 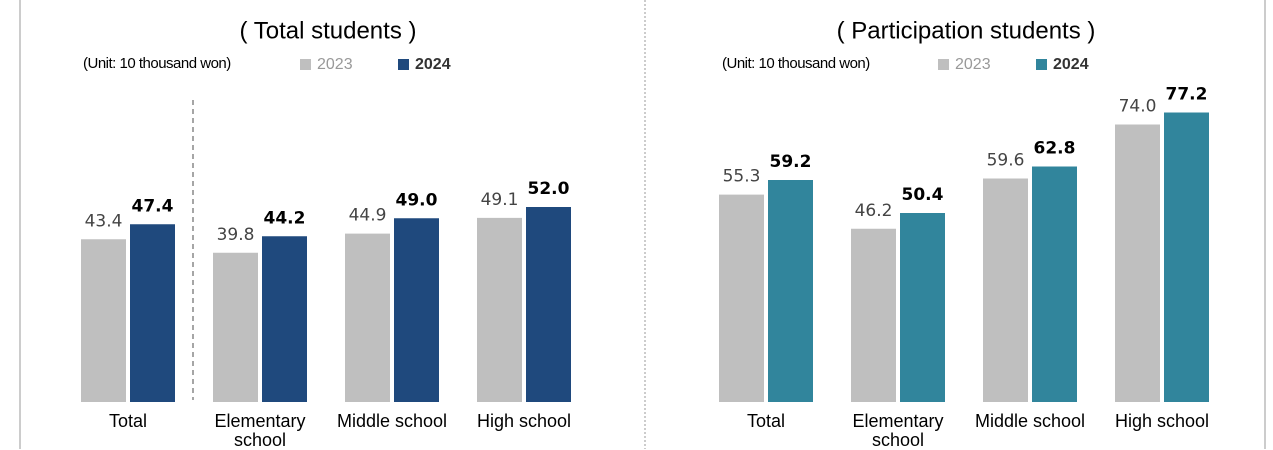 I want to click on chart-title: ( Participation students ), so click(x=966, y=30).